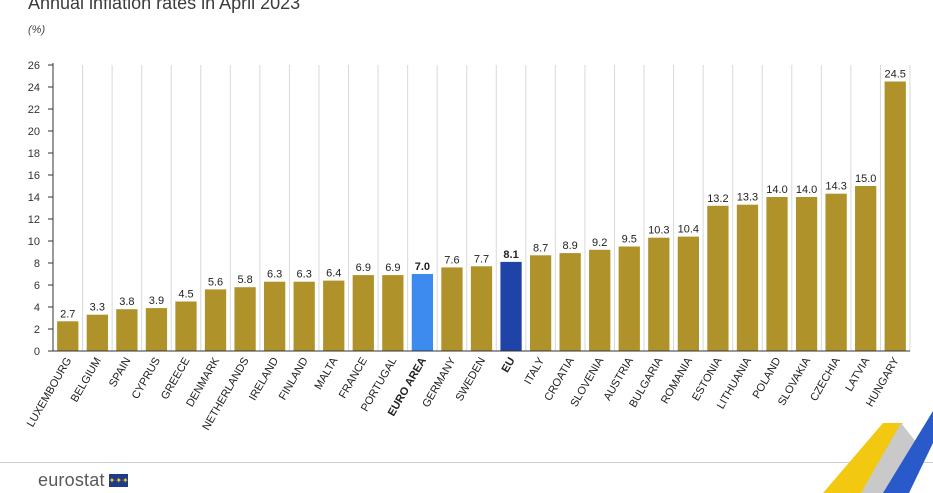 This screenshot has height=493, width=933. Describe the element at coordinates (629, 298) in the screenshot. I see `bar-austria` at that location.